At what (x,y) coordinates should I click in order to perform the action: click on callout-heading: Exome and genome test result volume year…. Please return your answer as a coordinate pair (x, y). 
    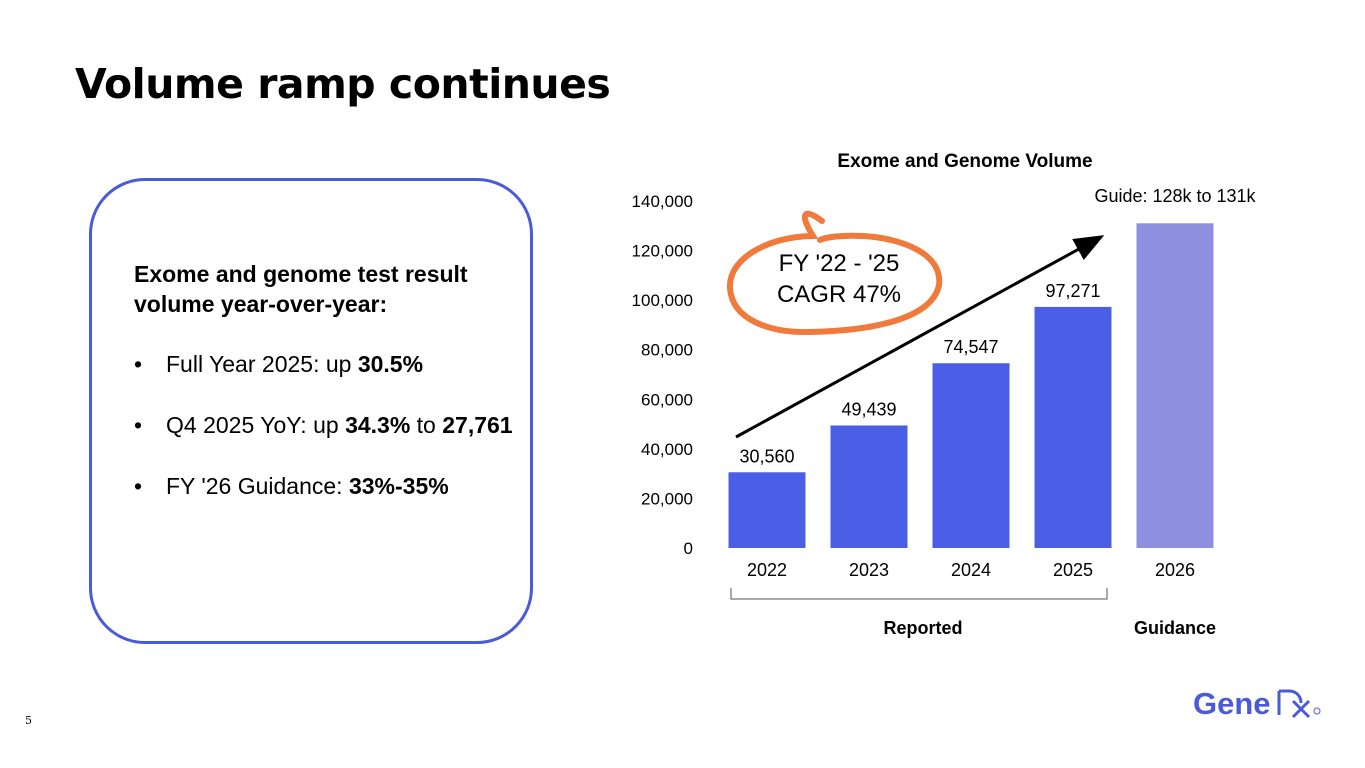
    Looking at the image, I should click on (301, 289).